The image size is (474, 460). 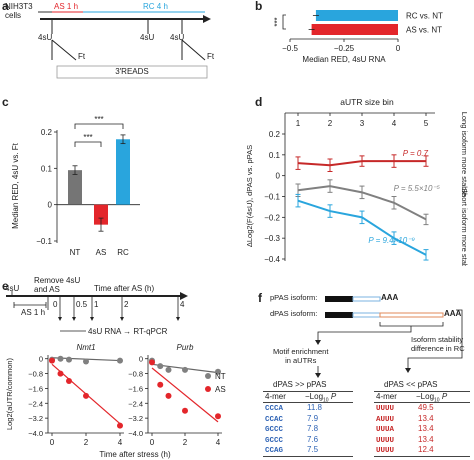 What do you see at coordinates (390, 297) in the screenshot?
I see `aaa-label-1: AAA` at bounding box center [390, 297].